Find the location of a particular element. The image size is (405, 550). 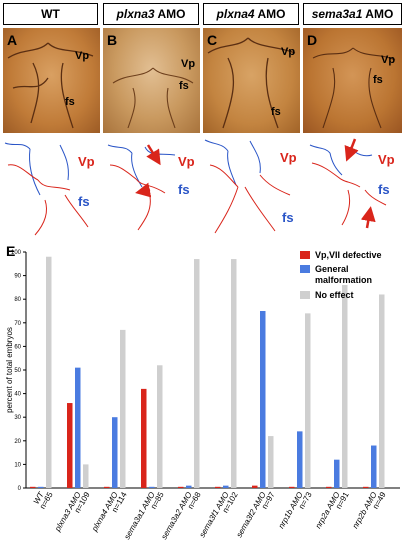

photo-b-letter: B is located at coordinates (112, 40).